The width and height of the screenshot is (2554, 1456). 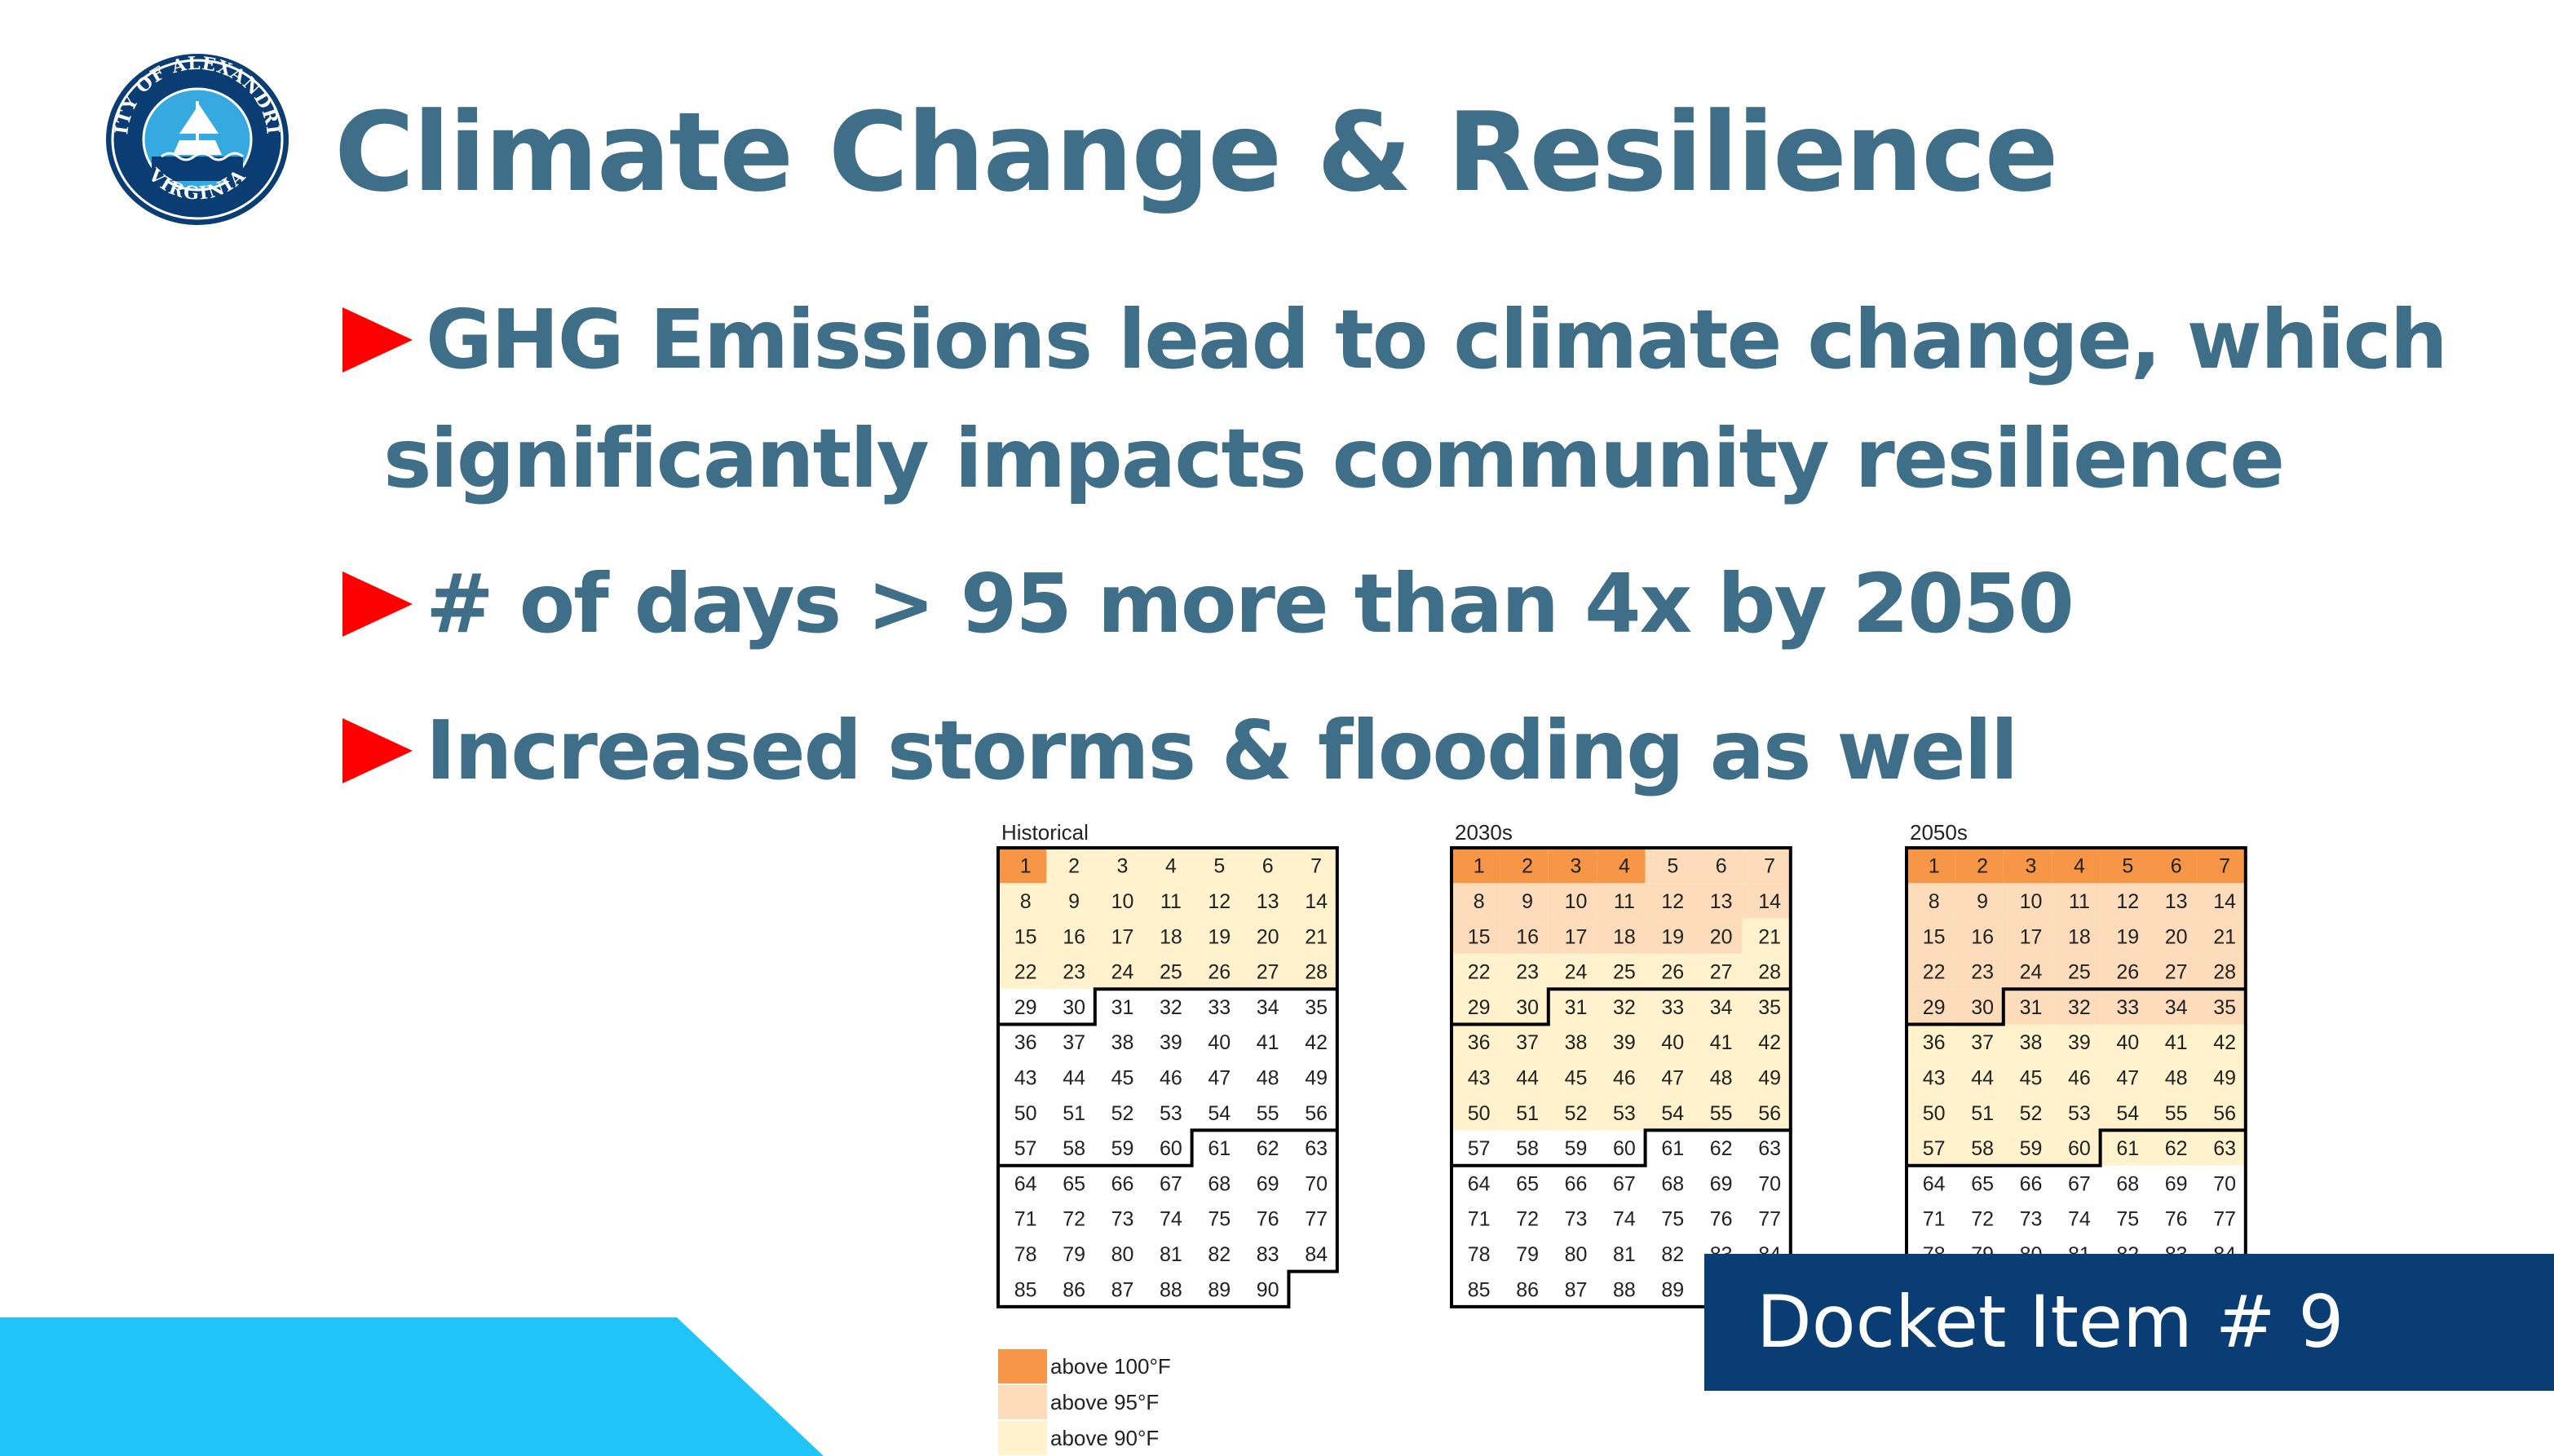 I want to click on day-label: 40, so click(x=1219, y=1042).